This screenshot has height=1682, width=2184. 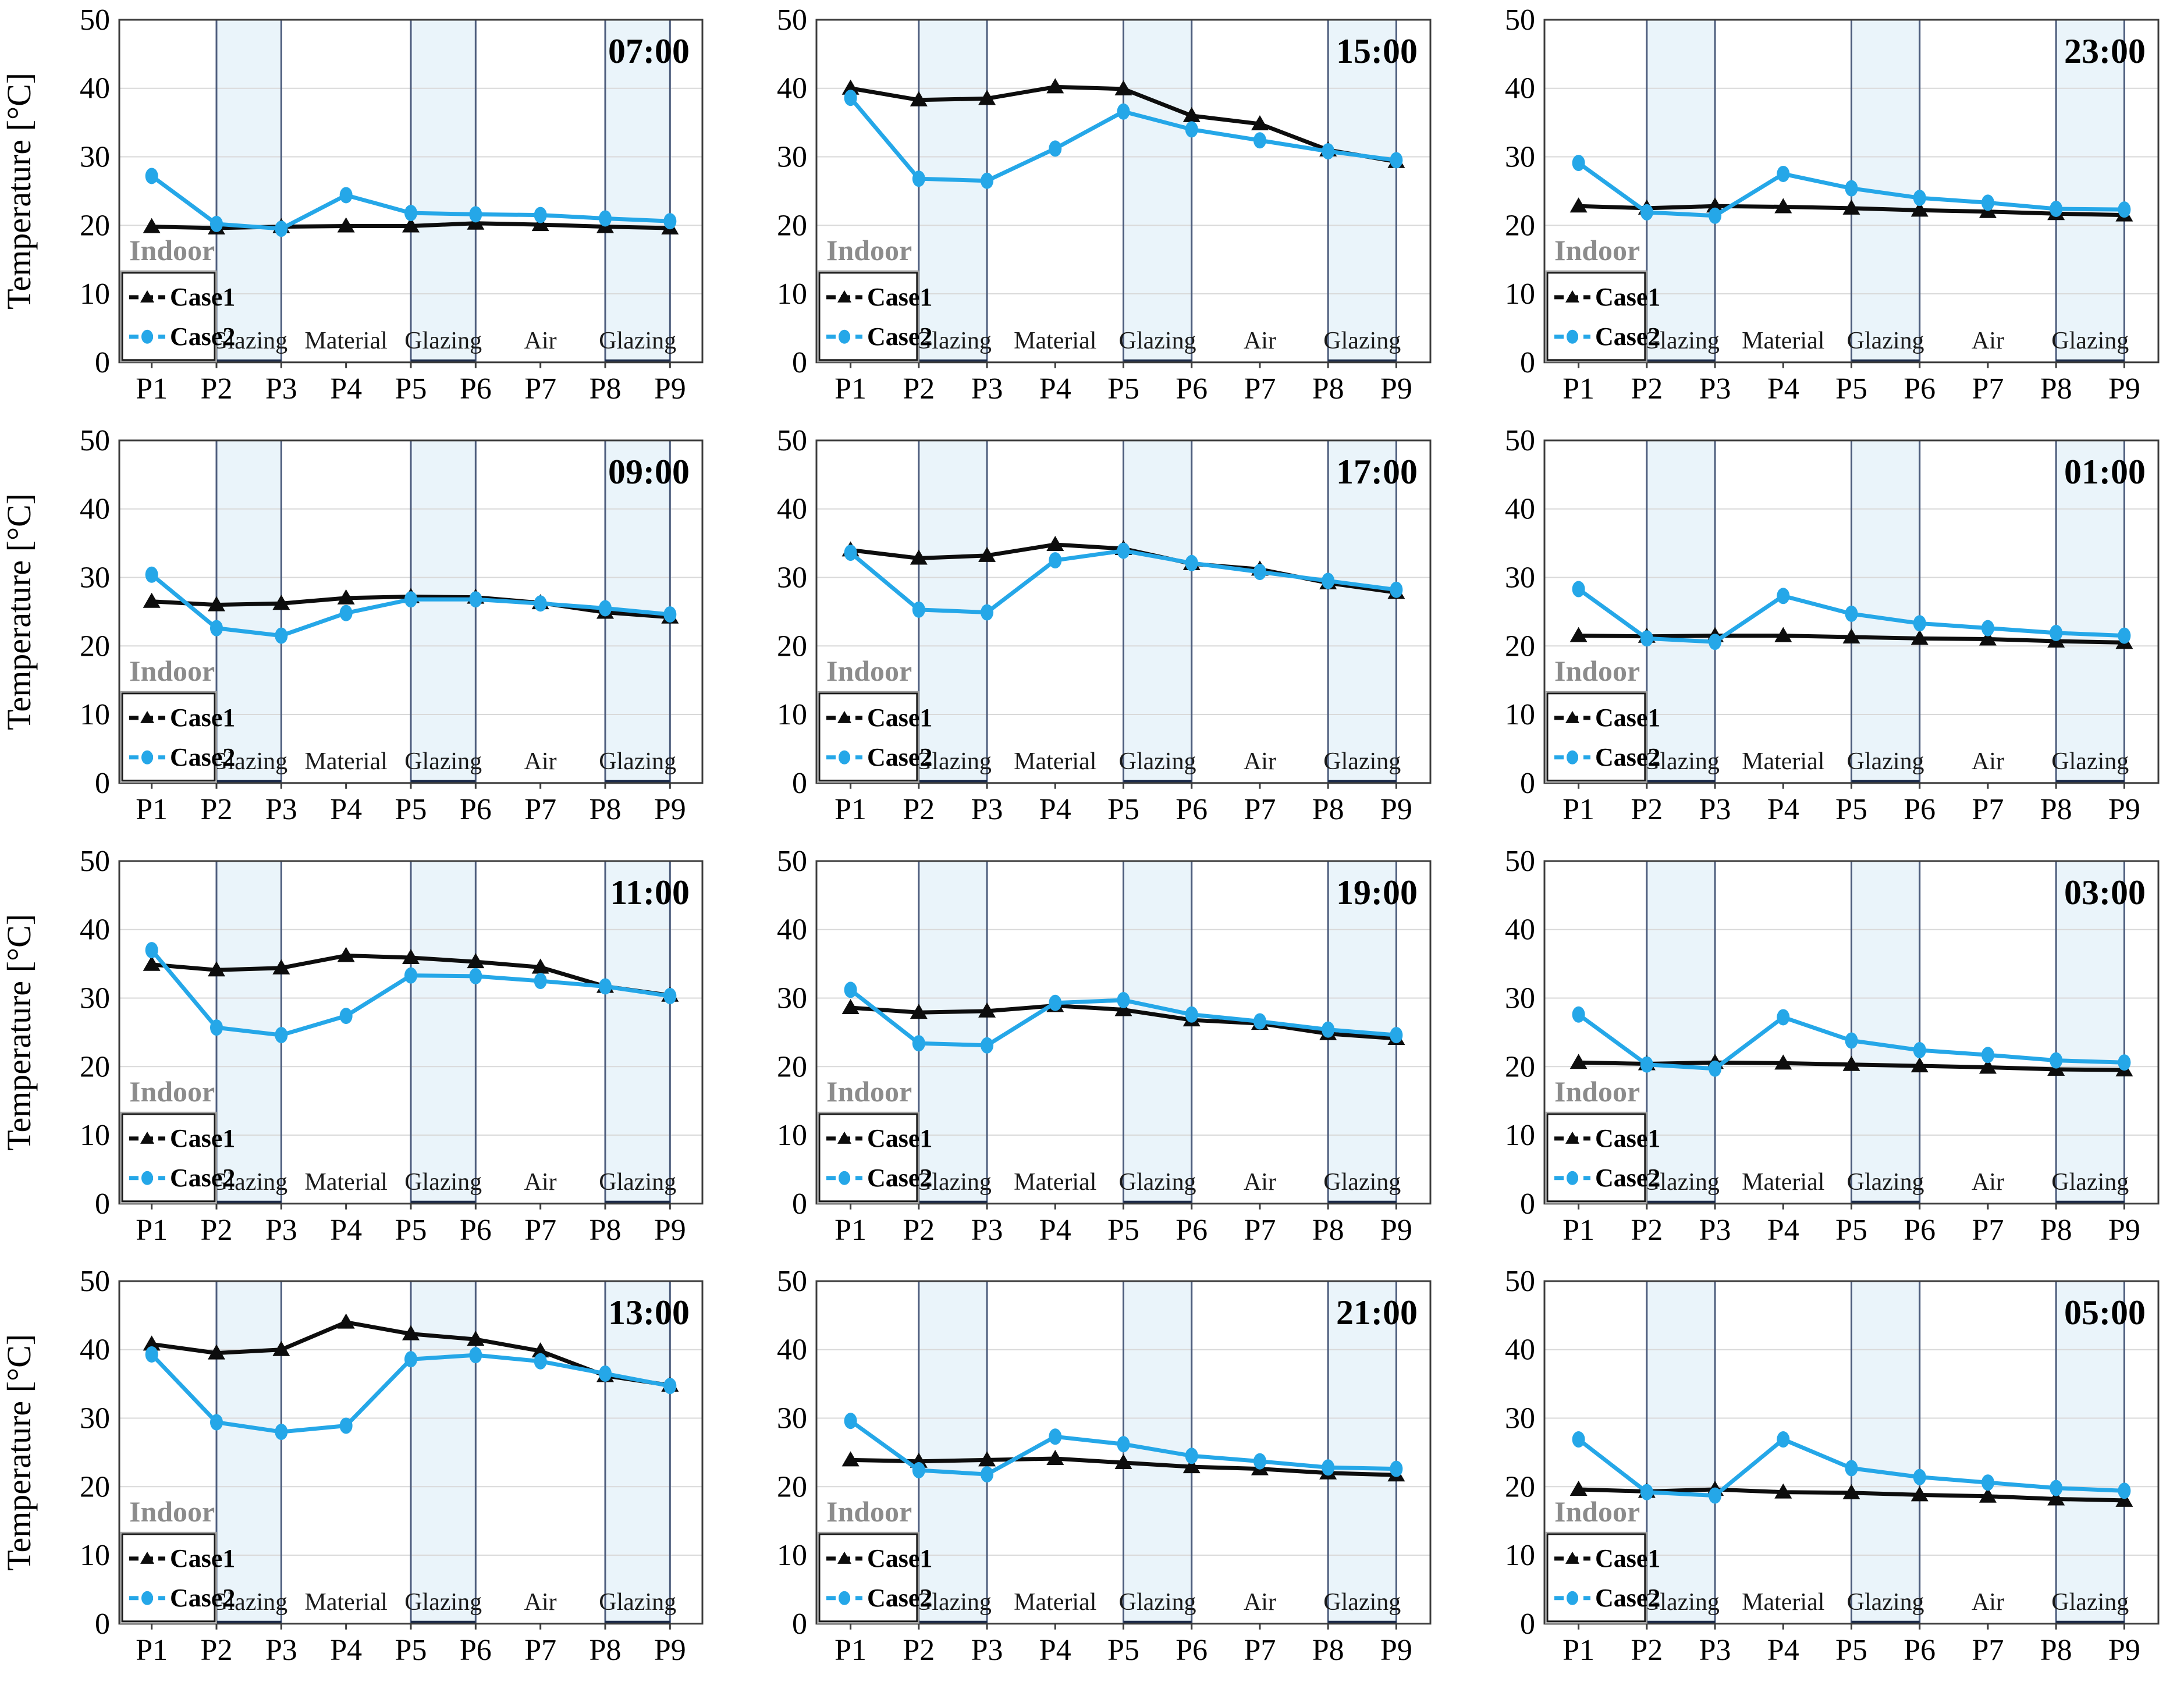 What do you see at coordinates (1055, 341) in the screenshot?
I see `region-label-material: Material` at bounding box center [1055, 341].